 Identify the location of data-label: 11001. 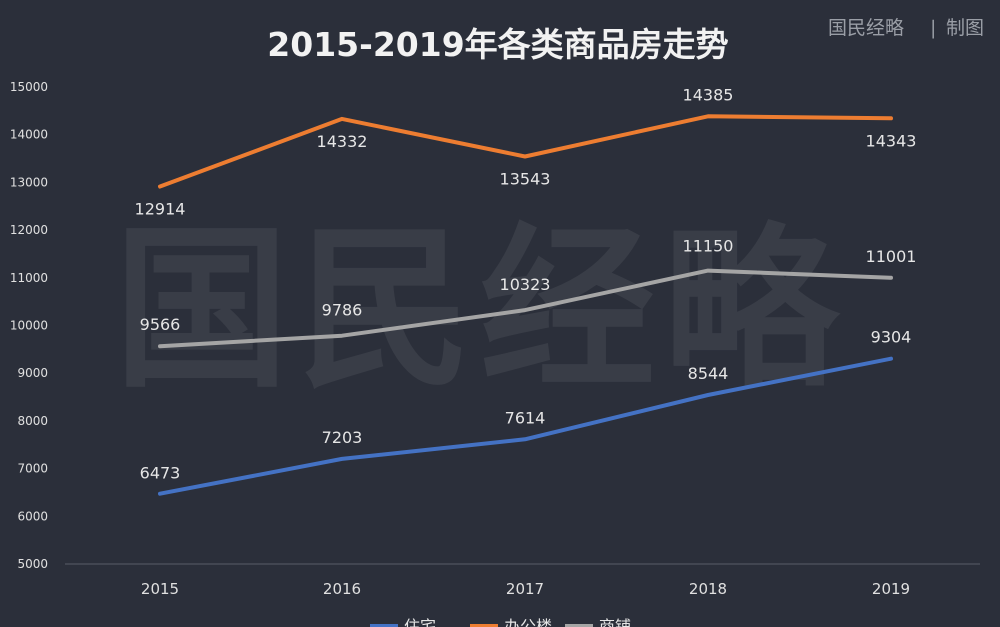
(891, 256).